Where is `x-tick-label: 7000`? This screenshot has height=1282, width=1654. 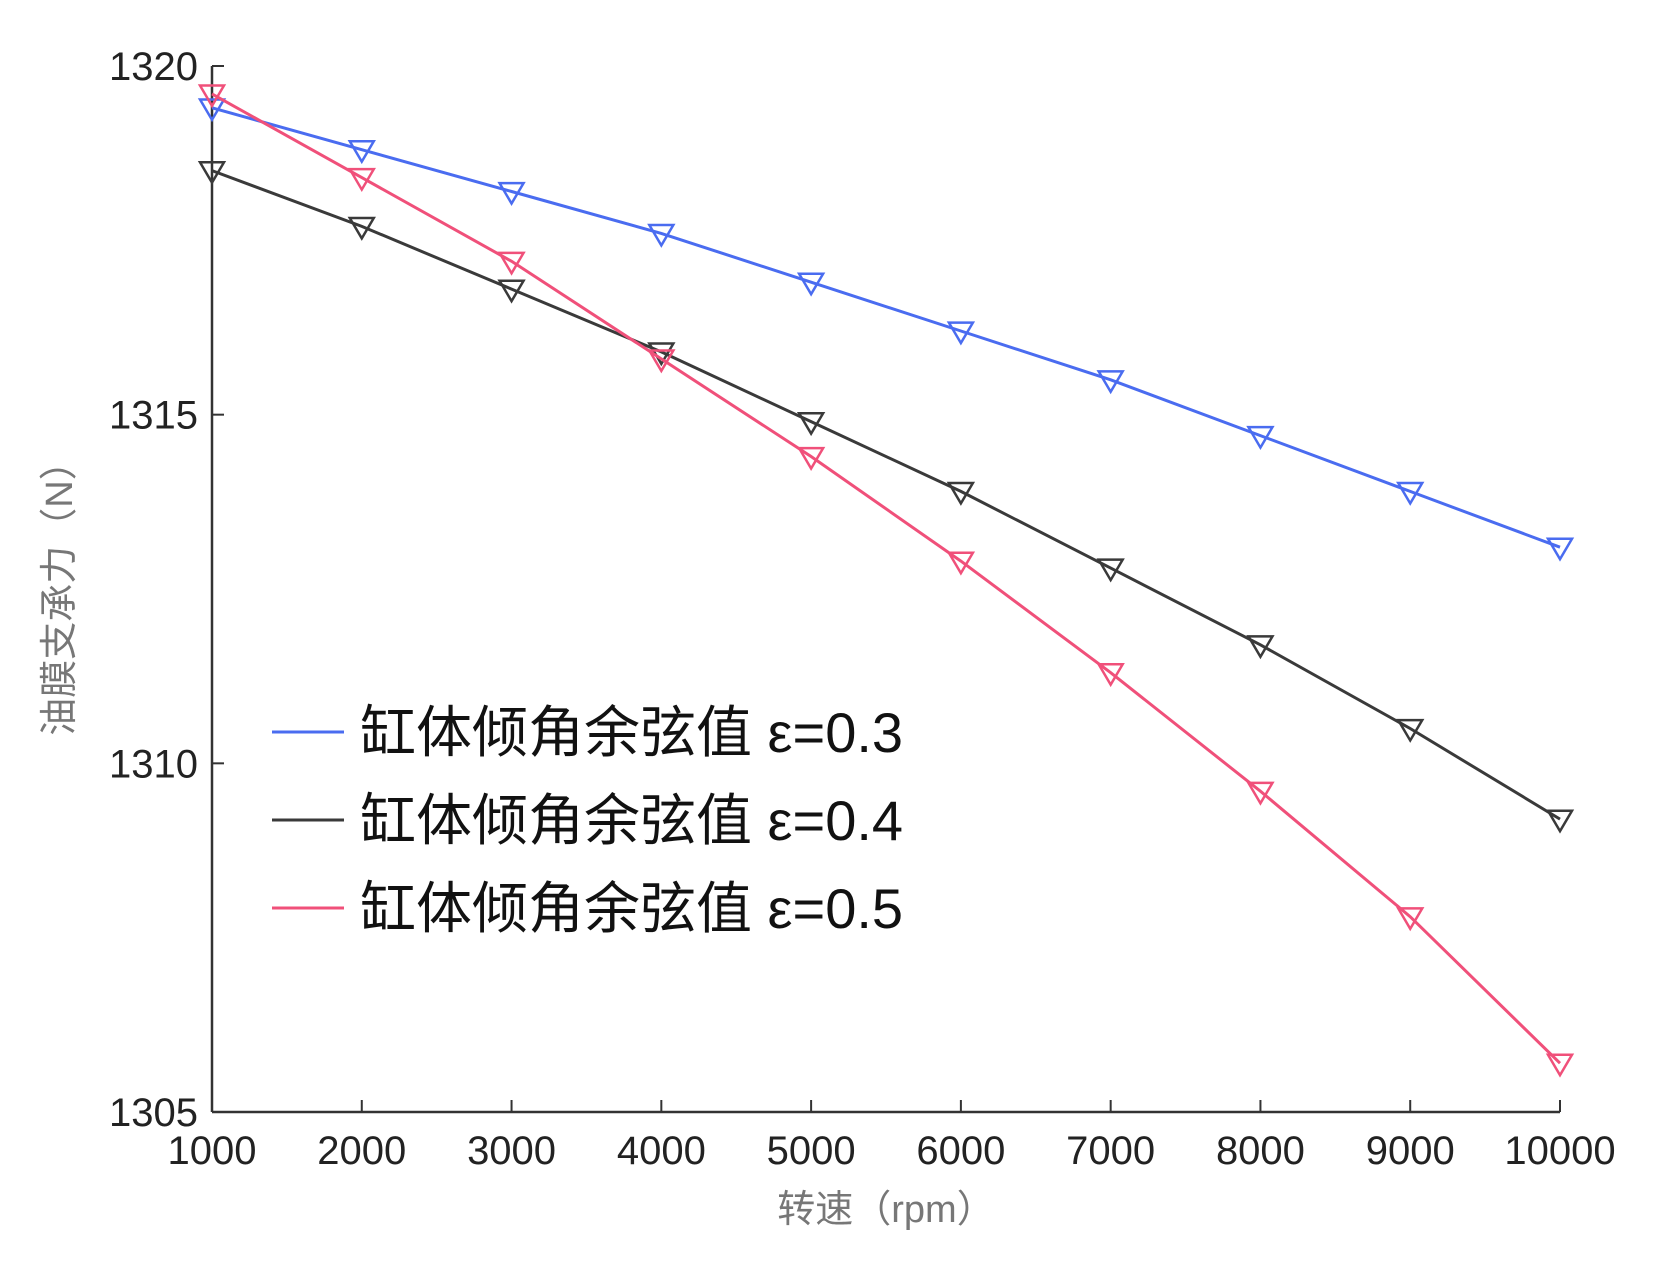 x-tick-label: 7000 is located at coordinates (1110, 1151).